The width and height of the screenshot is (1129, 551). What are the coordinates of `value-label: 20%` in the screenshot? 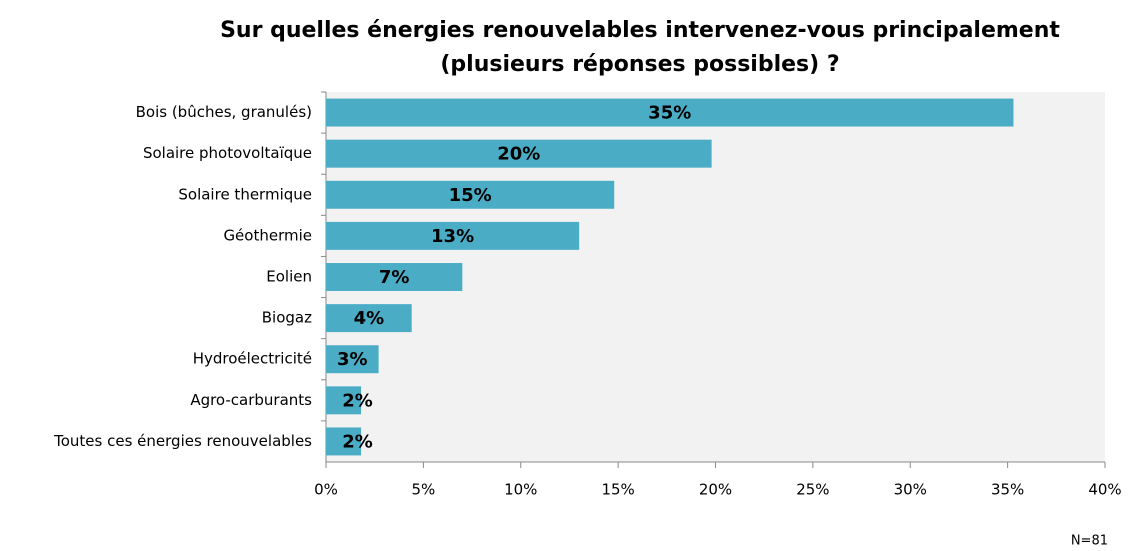 It's located at (518, 154).